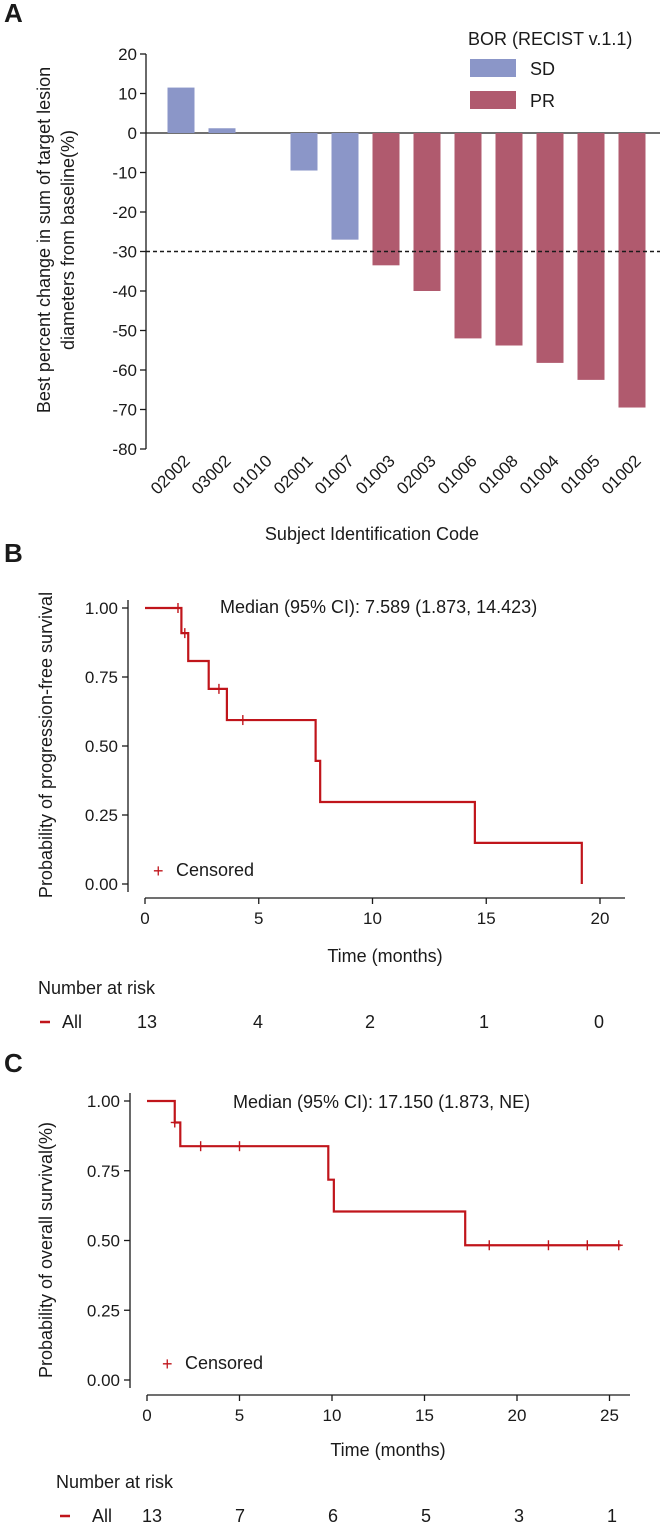 The width and height of the screenshot is (667, 1528). What do you see at coordinates (258, 1022) in the screenshot?
I see `km-risk-count: 4` at bounding box center [258, 1022].